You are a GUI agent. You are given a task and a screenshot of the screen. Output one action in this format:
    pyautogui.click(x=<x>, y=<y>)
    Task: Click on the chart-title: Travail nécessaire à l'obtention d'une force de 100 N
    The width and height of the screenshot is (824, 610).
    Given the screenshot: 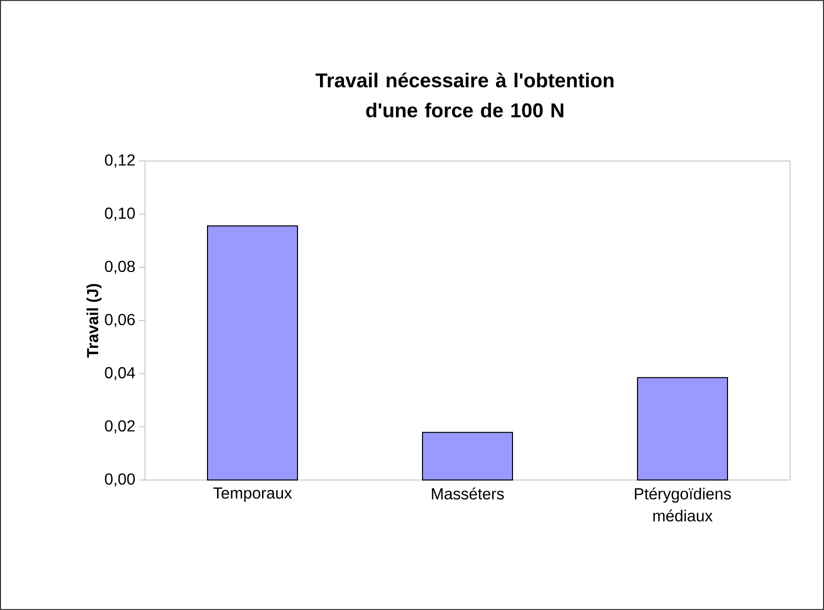 What is the action you would take?
    pyautogui.click(x=465, y=95)
    